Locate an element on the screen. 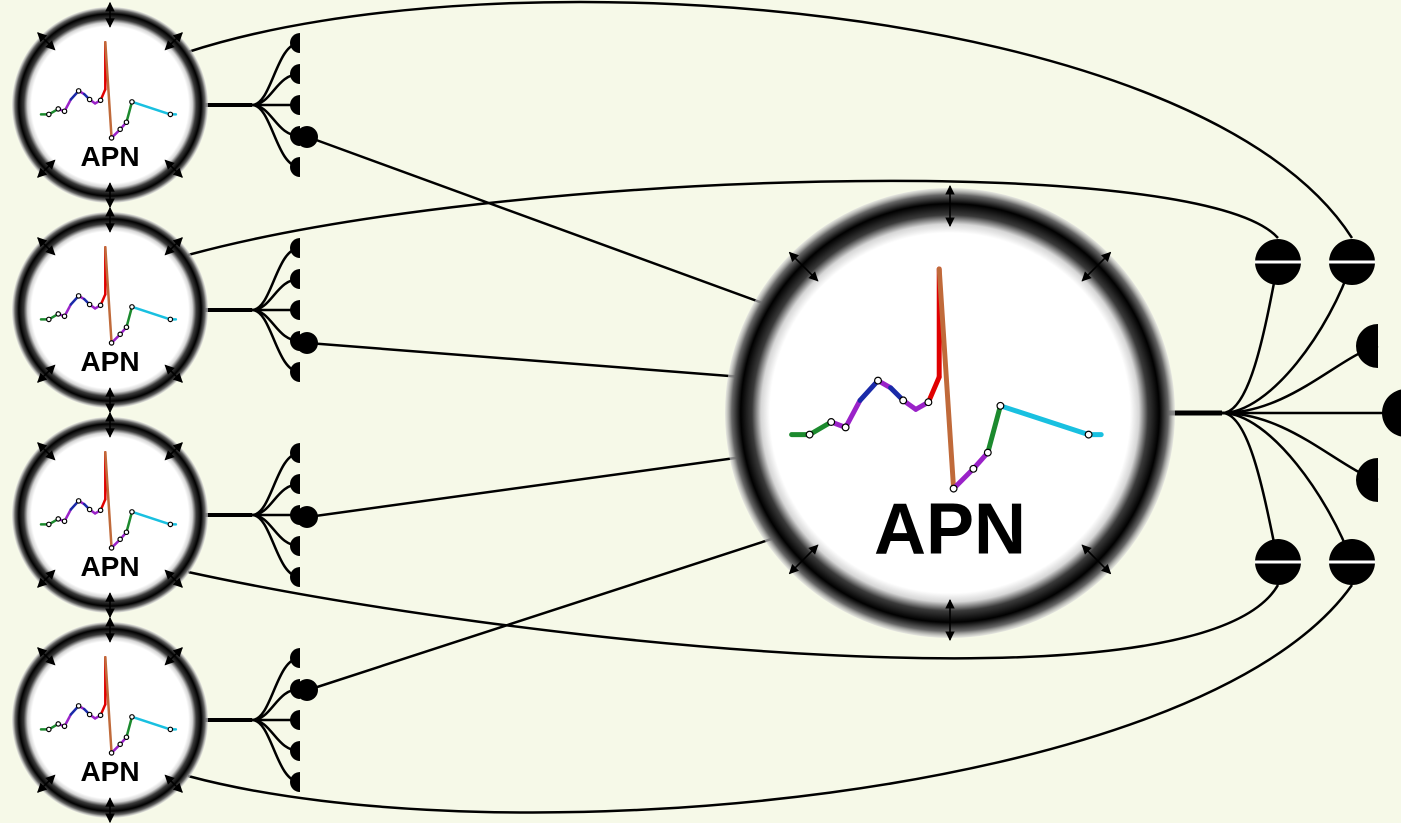 Image resolution: width=1401 pixels, height=828 pixels. neuron-3-waveform-segment is located at coordinates (151, 518).